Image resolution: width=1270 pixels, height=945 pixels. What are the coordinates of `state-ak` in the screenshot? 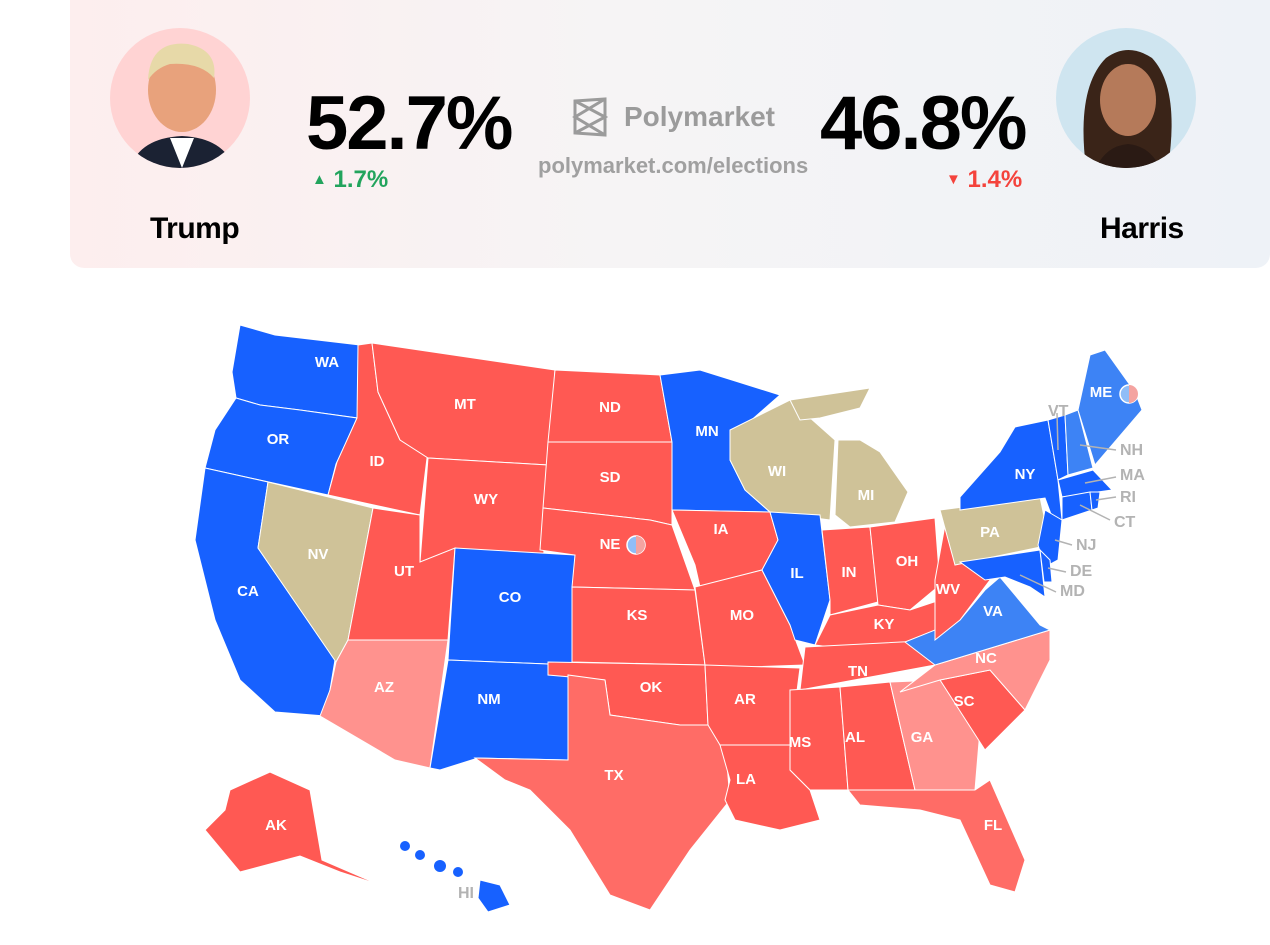 It's located at (292, 828).